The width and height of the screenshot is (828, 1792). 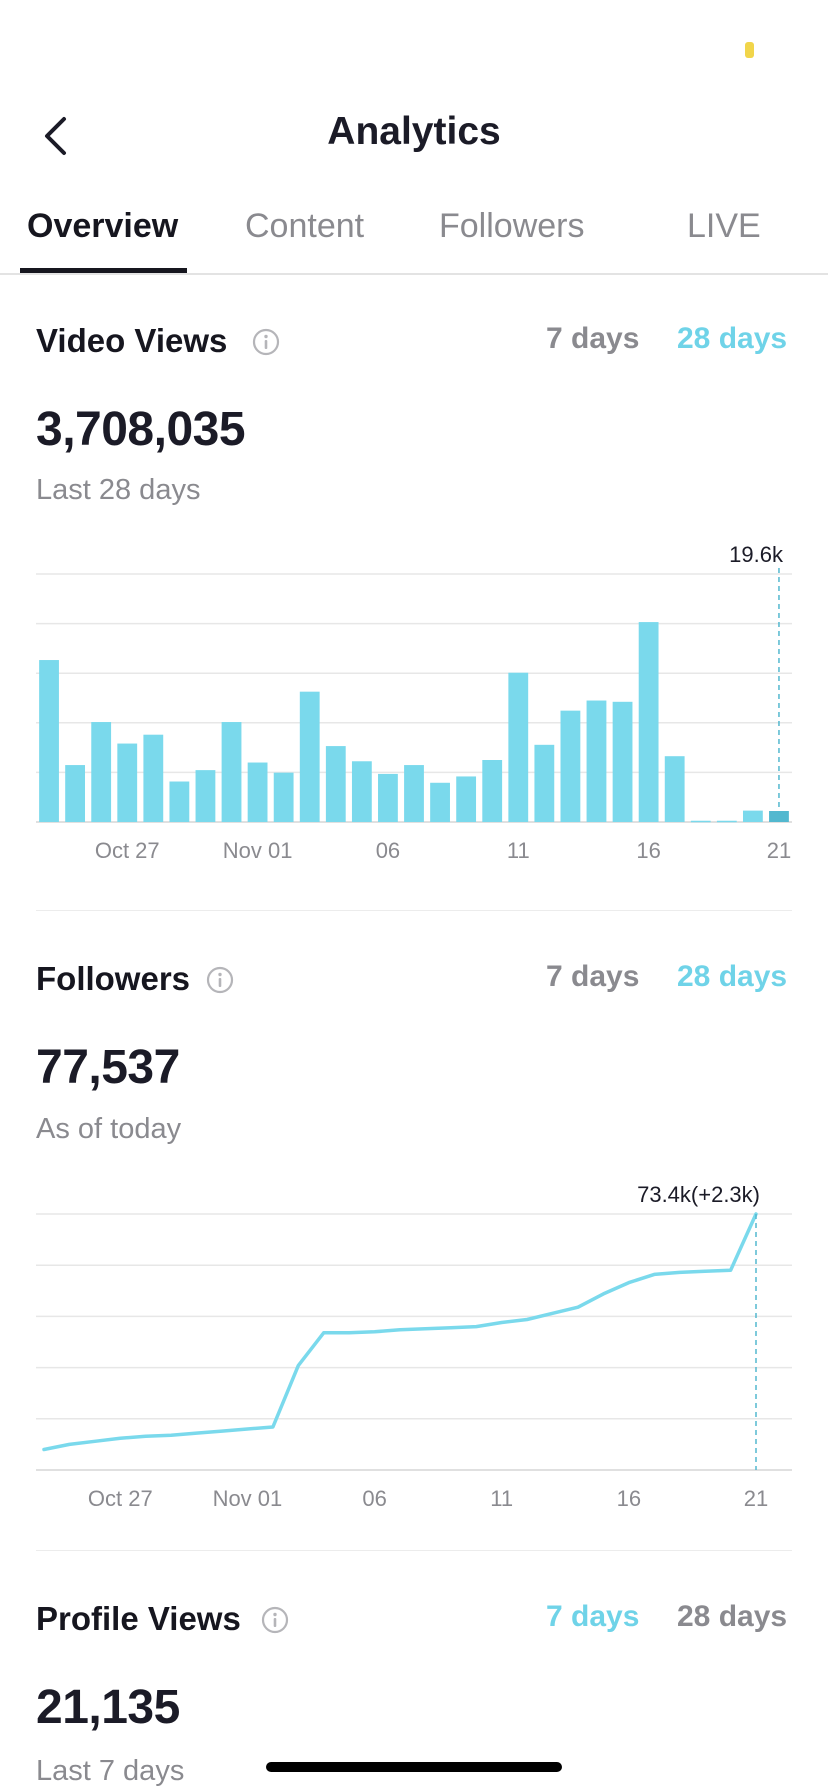 I want to click on profile-views-28-days-toggle: 28 days, so click(x=732, y=1616).